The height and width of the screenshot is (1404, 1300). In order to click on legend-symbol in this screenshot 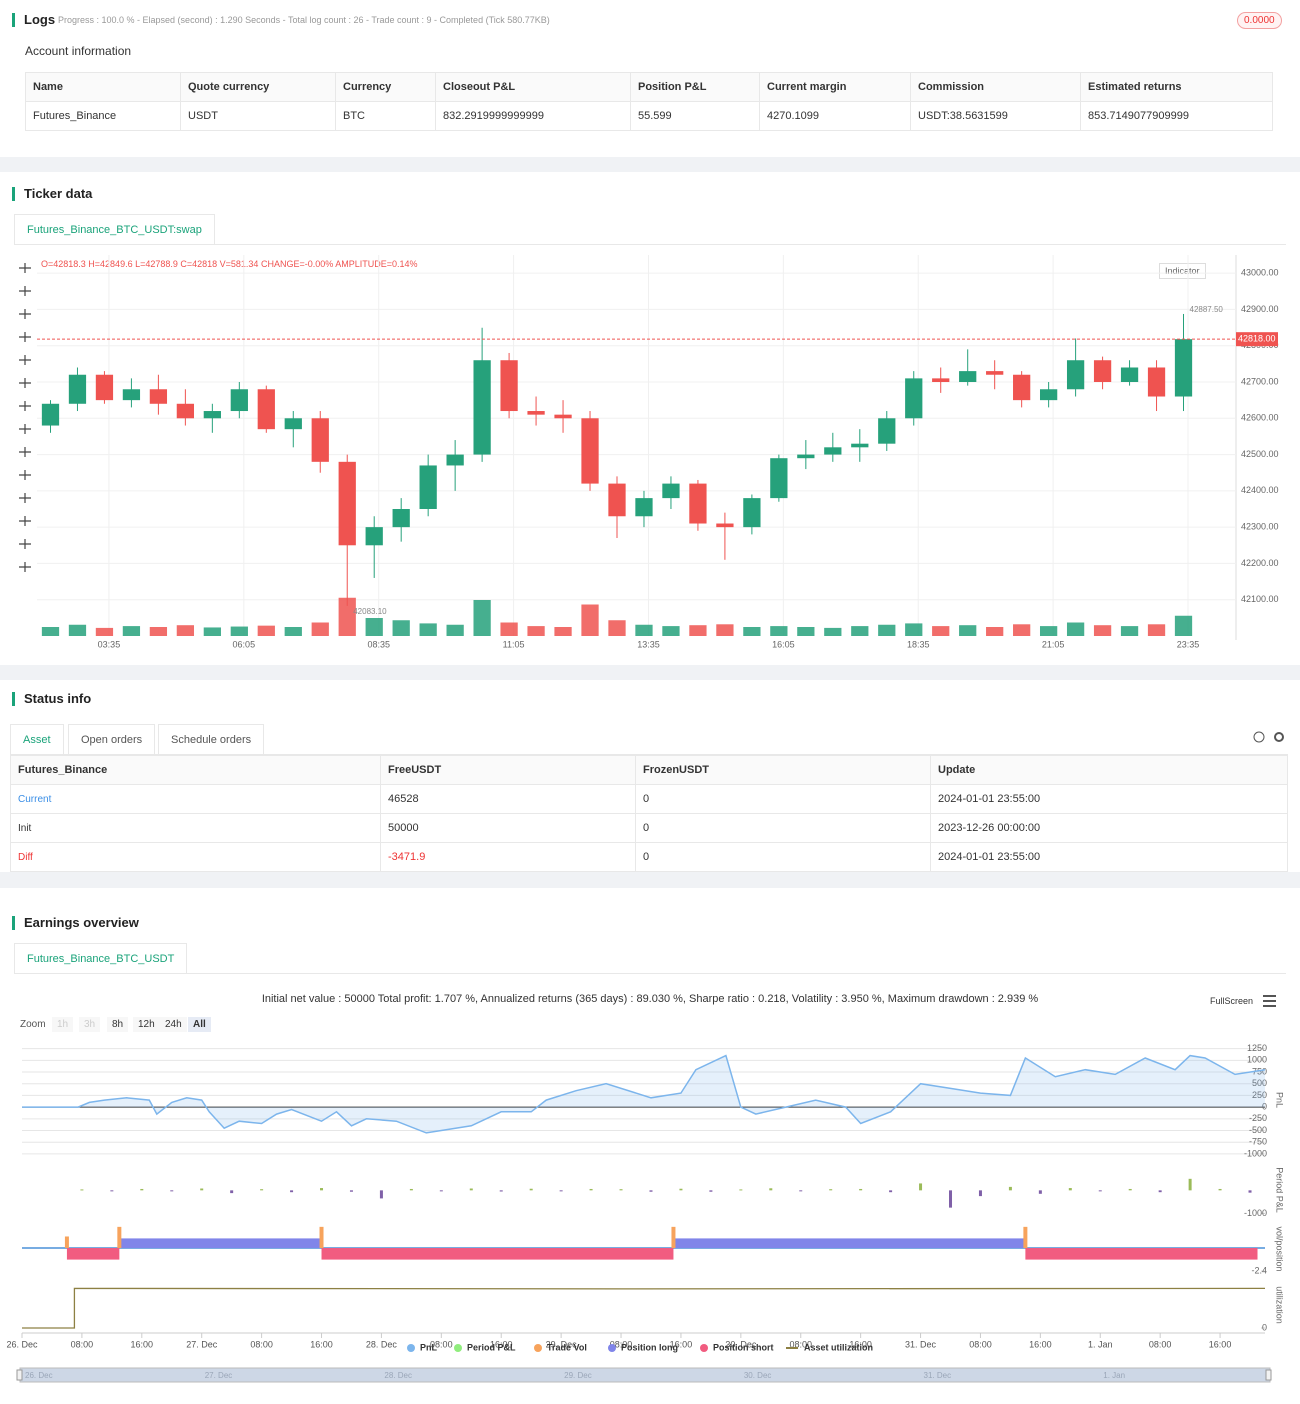, I will do `click(458, 1348)`.